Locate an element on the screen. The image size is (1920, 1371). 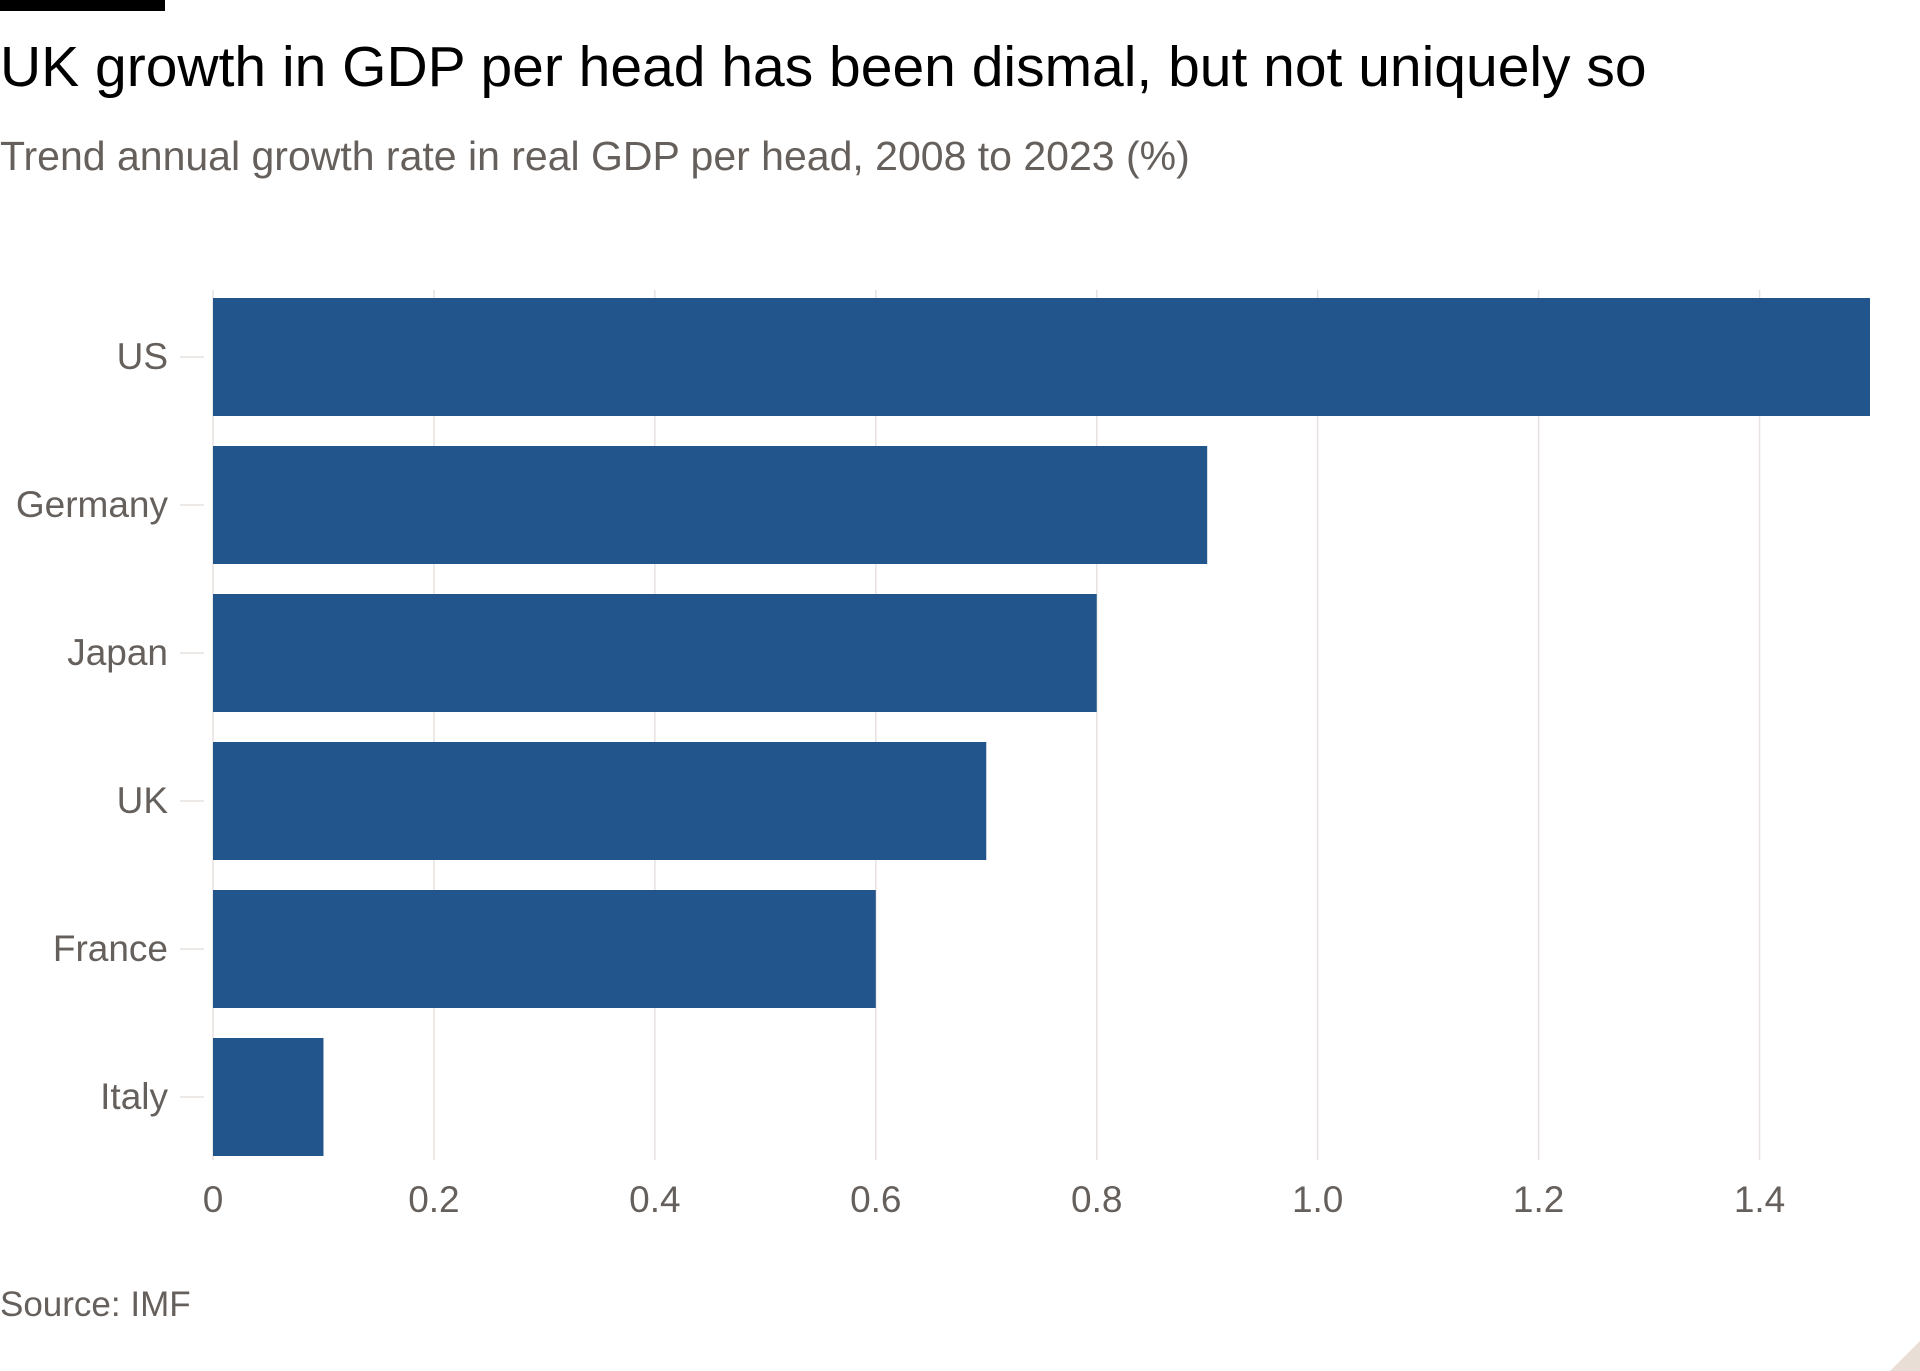
x-tick-label: 0.2 is located at coordinates (433, 1199).